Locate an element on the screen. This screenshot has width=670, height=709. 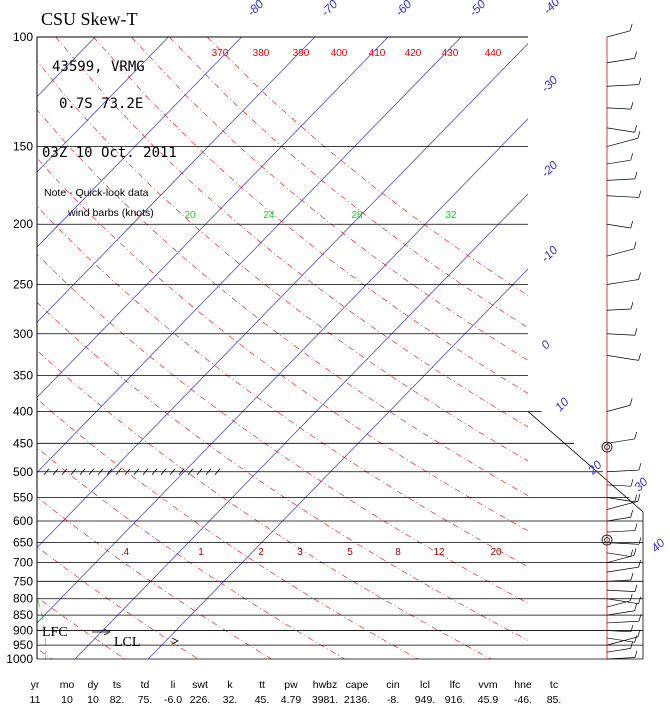
note-line-2: wind barbs (knots) is located at coordinates (110, 213).